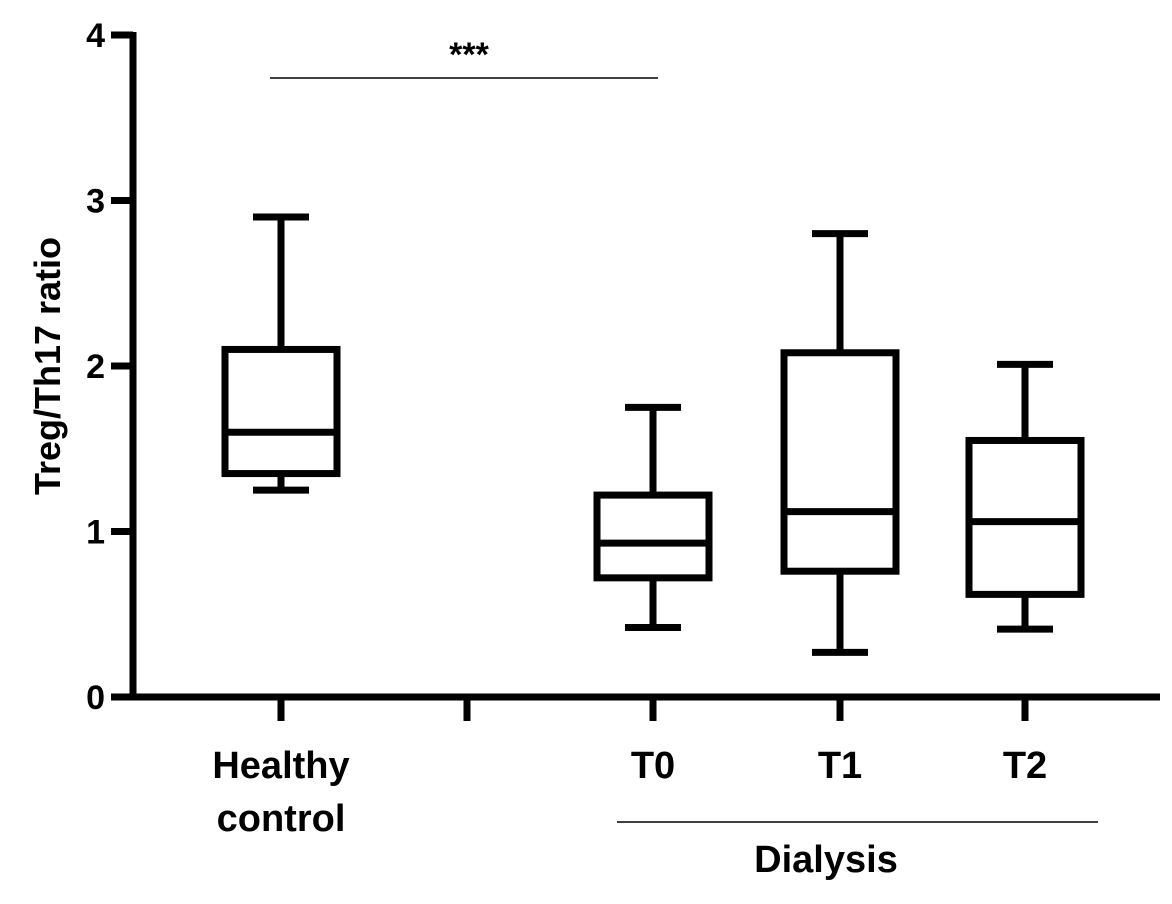  I want to click on box-t0, so click(653, 517).